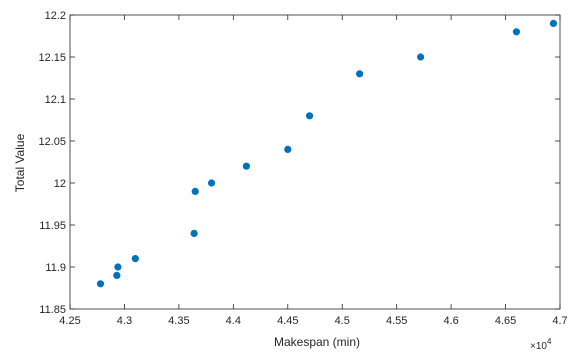 This screenshot has width=577, height=352. Describe the element at coordinates (52, 142) in the screenshot. I see `y-tick-label: 12.05` at that location.